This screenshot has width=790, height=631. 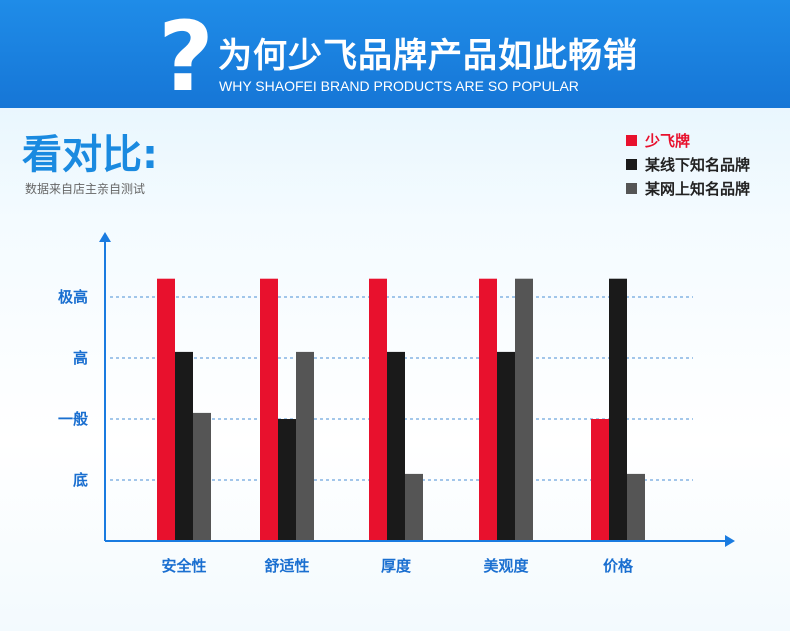 What do you see at coordinates (80, 480) in the screenshot?
I see `y-tick-label: 底` at bounding box center [80, 480].